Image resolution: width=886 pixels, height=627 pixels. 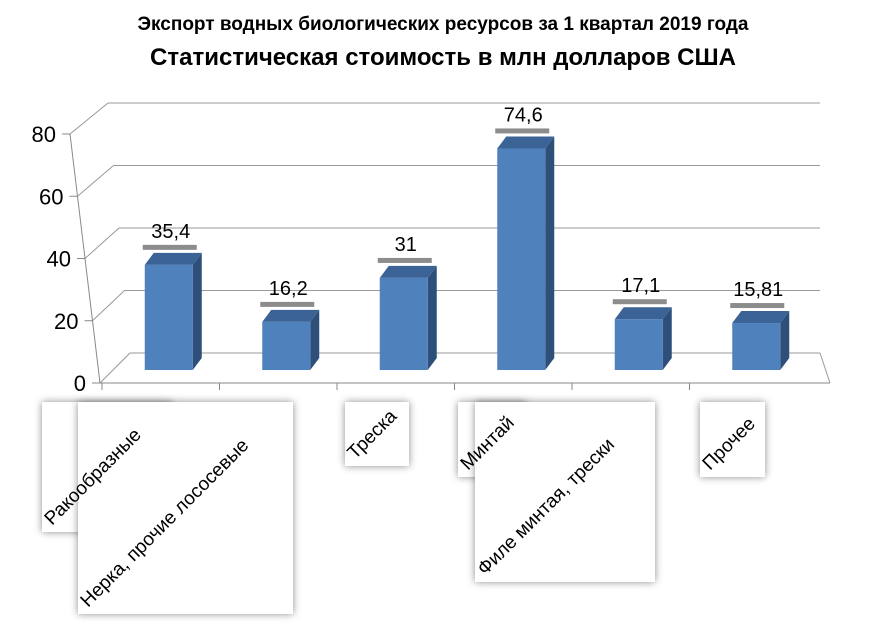 What do you see at coordinates (170, 232) in the screenshot?
I see `data-label: 35,4` at bounding box center [170, 232].